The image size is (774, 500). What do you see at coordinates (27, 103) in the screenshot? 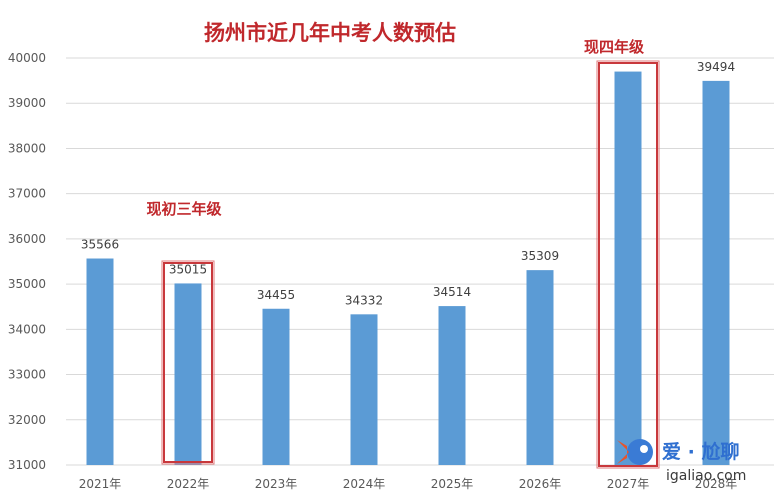
I see `y-tick-label: 39000` at bounding box center [27, 103].